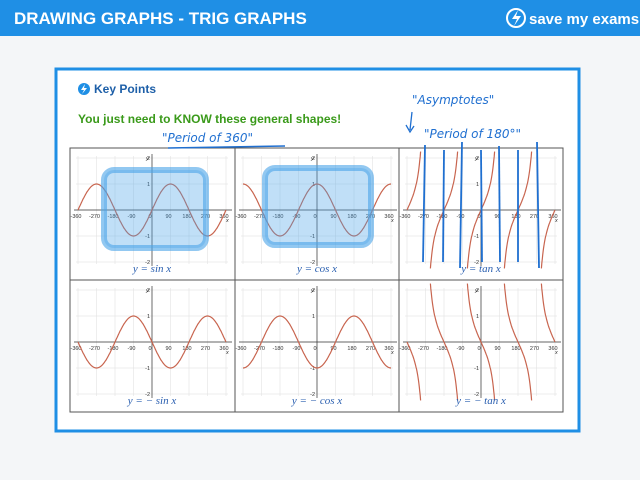 The image size is (640, 480). What do you see at coordinates (320, 18) in the screenshot?
I see `header-bar` at bounding box center [320, 18].